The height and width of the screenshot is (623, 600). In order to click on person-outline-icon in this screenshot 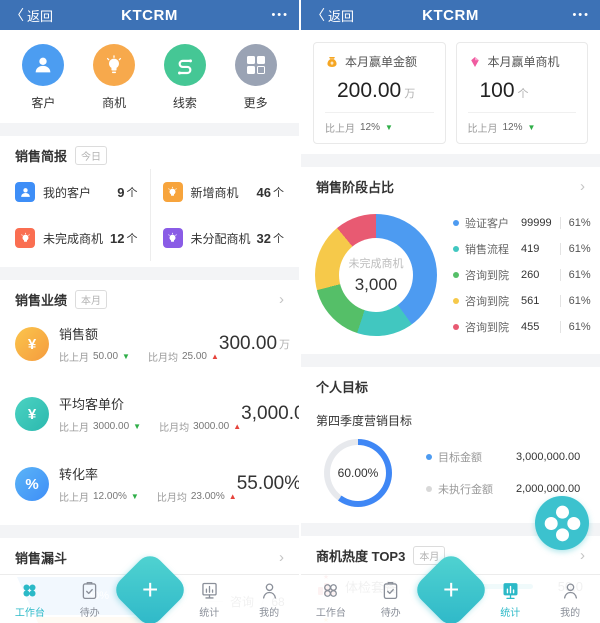, I will do `click(269, 590)`.